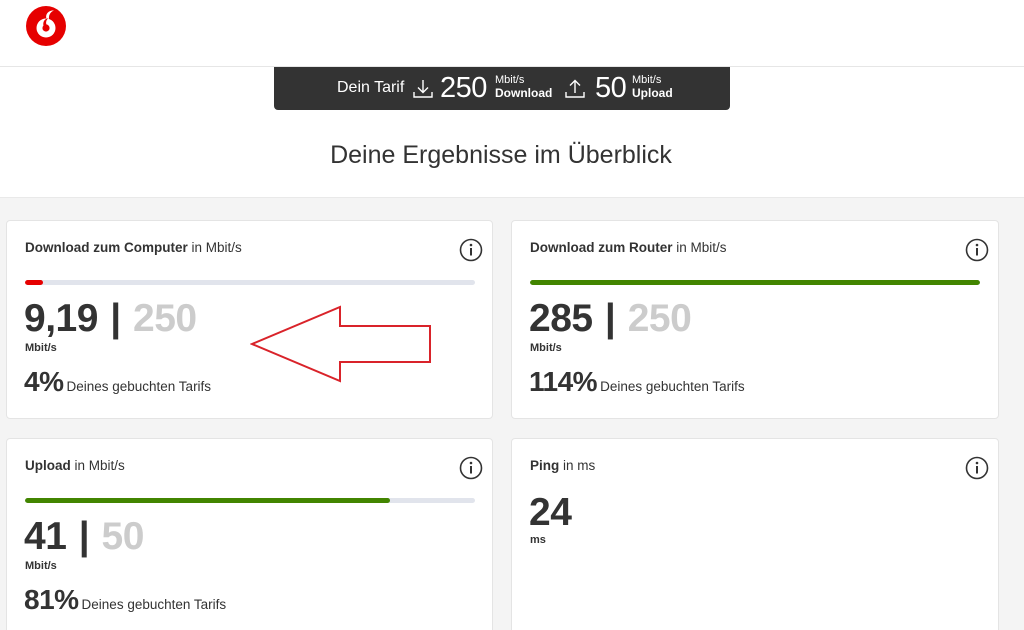  Describe the element at coordinates (610, 318) in the screenshot. I see `speed-value: 285 | 250` at that location.